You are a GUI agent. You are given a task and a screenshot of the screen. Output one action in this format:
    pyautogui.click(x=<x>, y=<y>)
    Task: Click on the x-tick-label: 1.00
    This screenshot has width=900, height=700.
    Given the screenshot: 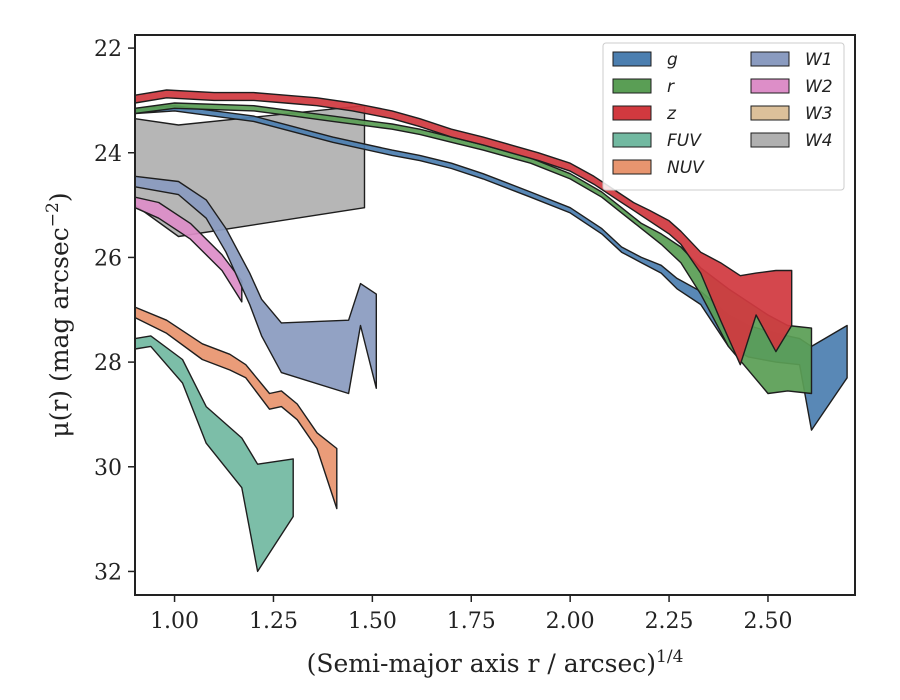 What is the action you would take?
    pyautogui.click(x=174, y=621)
    